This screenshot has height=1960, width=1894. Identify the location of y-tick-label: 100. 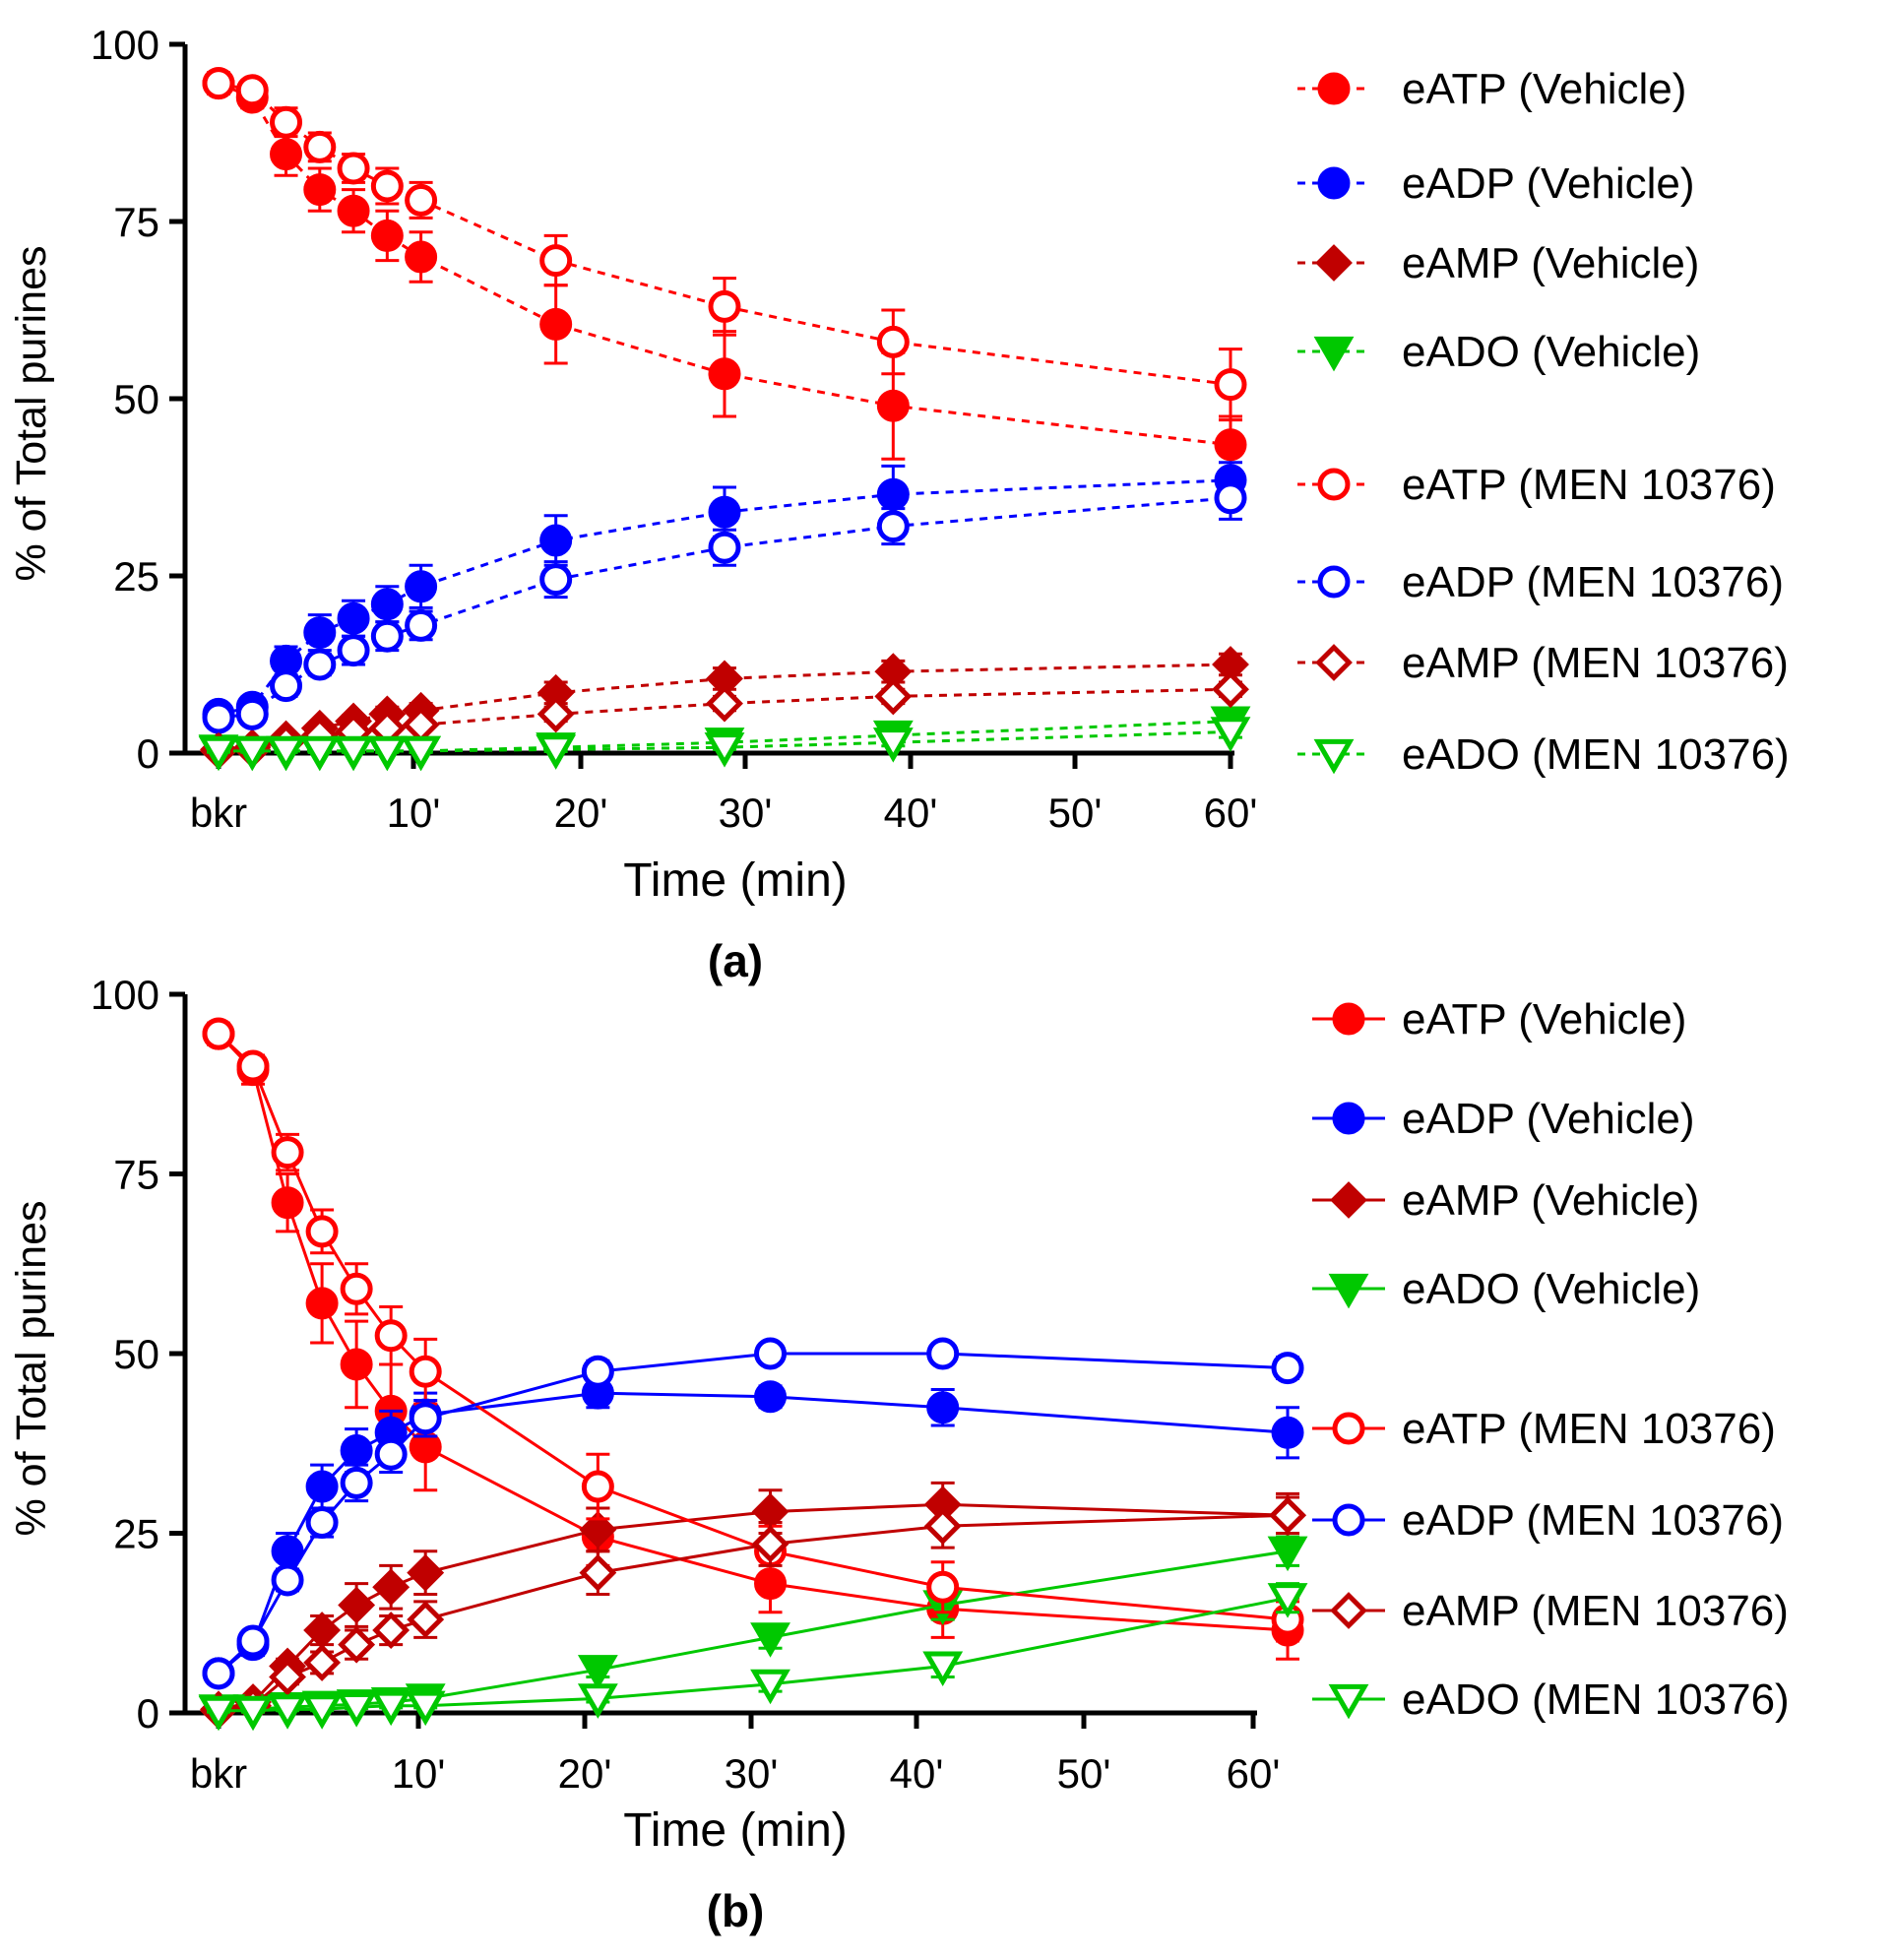
(125, 995).